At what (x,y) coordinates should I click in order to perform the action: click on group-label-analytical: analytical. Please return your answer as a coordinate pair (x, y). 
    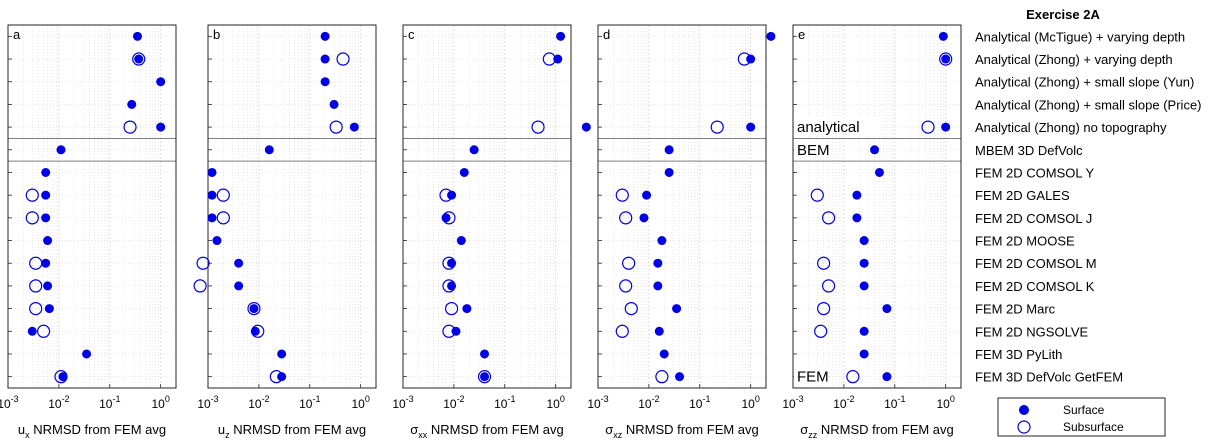
    Looking at the image, I should click on (828, 127).